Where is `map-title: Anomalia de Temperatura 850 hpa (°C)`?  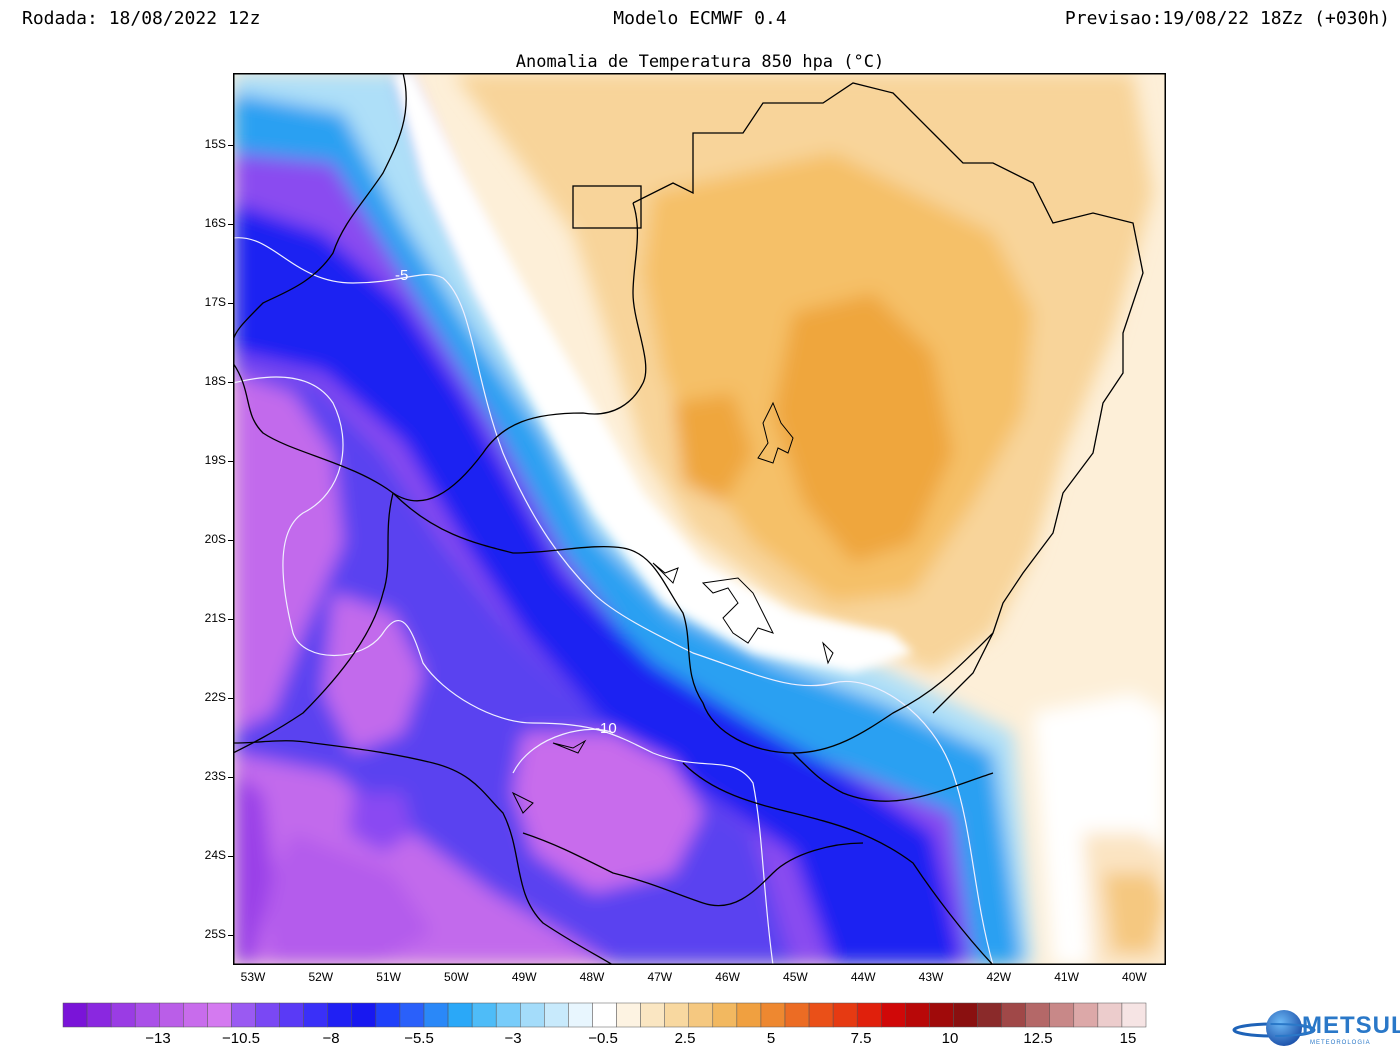 map-title: Anomalia de Temperatura 850 hpa (°C) is located at coordinates (700, 62).